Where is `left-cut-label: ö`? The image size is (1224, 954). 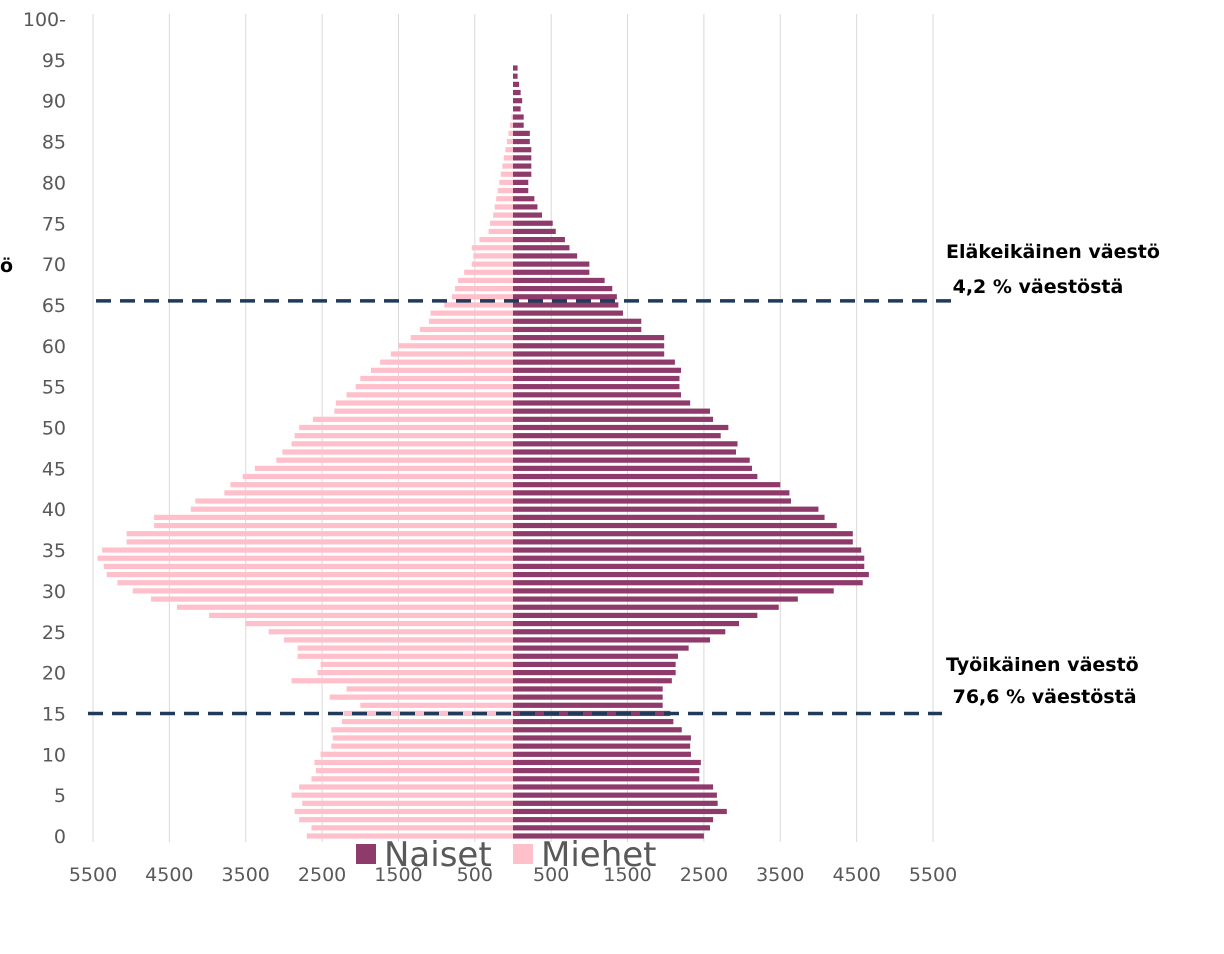
left-cut-label: ö is located at coordinates (6, 266).